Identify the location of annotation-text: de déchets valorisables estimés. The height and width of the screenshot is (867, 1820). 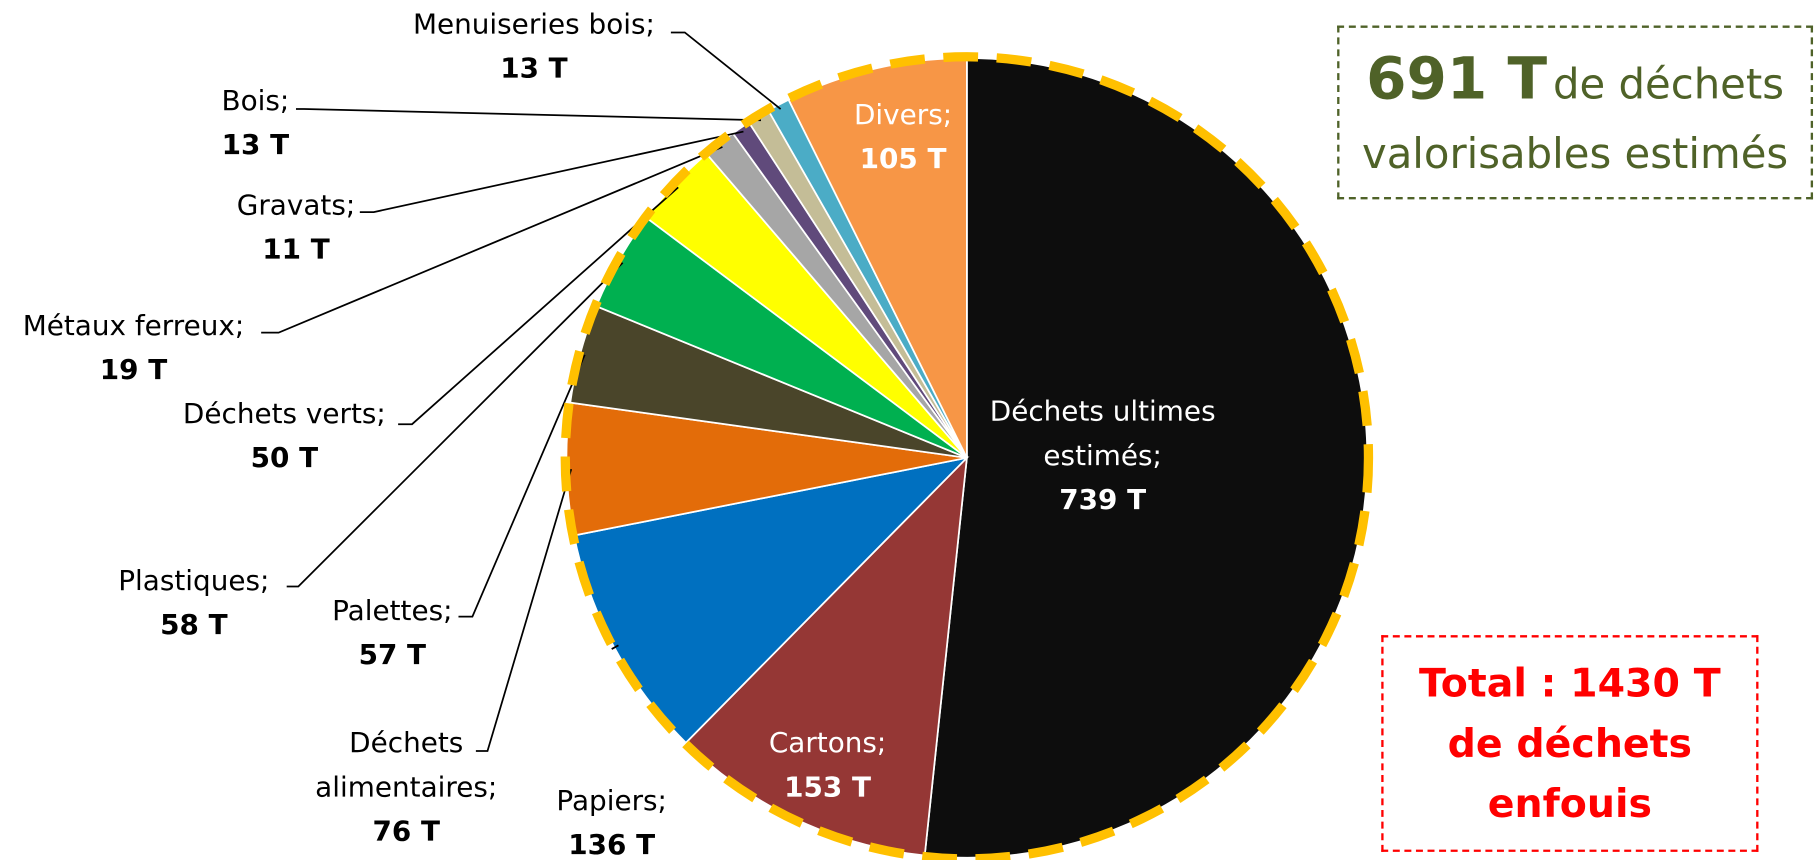
(1575, 120).